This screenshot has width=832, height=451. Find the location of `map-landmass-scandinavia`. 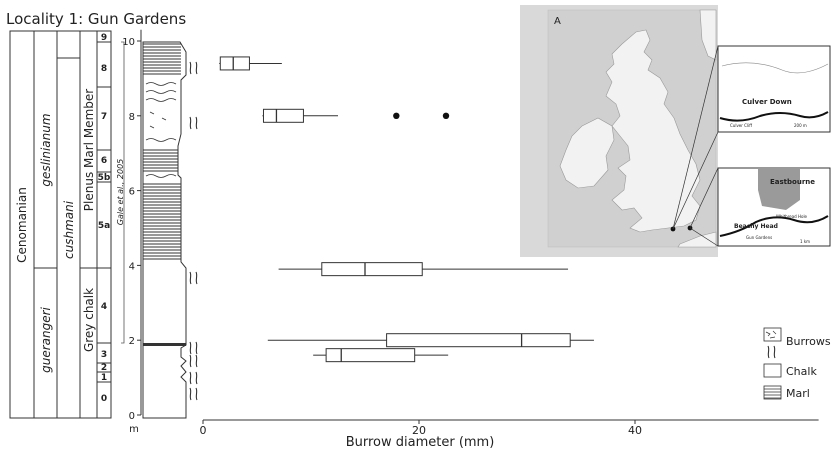

map-landmass-scandinavia is located at coordinates (708, 35).